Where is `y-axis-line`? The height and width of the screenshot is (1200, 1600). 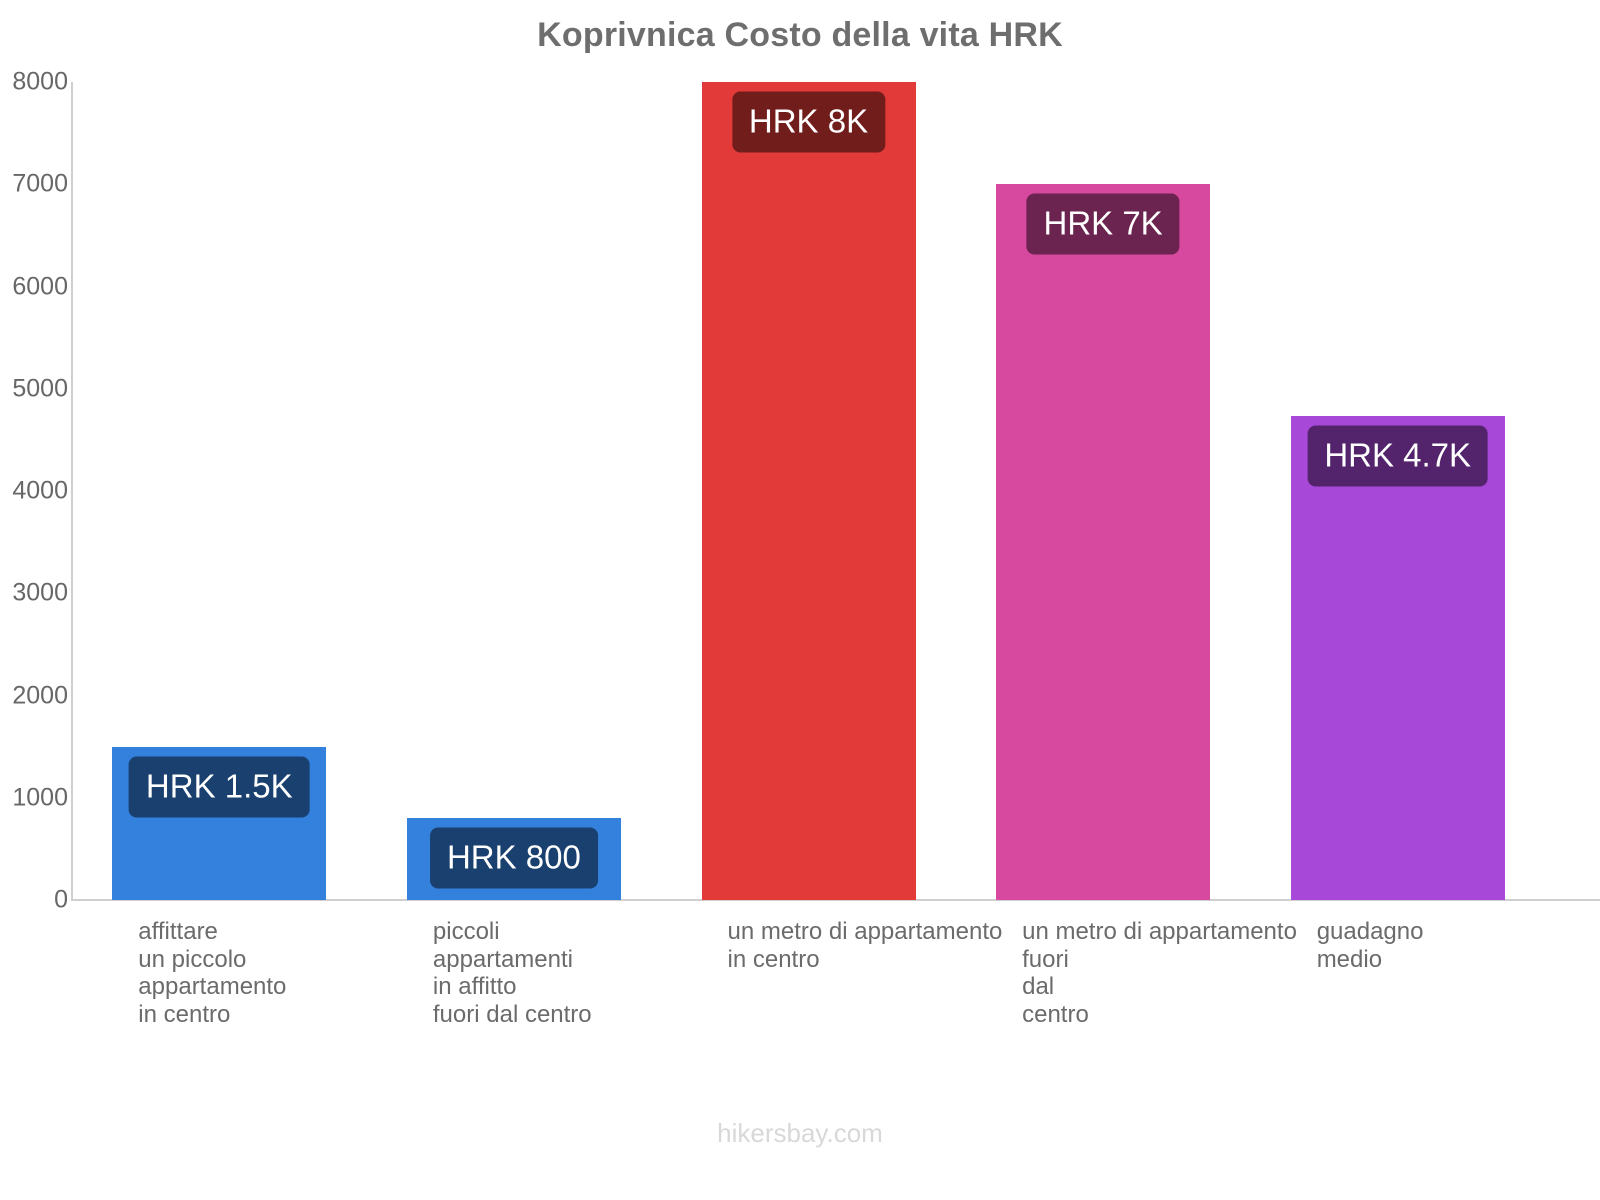
y-axis-line is located at coordinates (72, 491).